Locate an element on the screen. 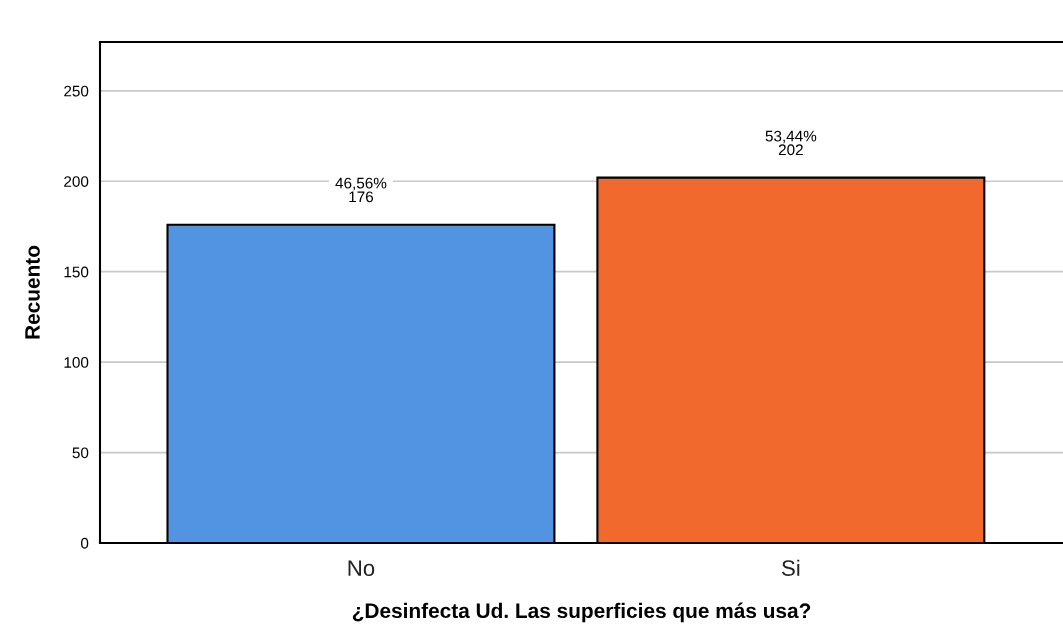 This screenshot has width=1063, height=635. y-tick-label: 100 is located at coordinates (76, 362).